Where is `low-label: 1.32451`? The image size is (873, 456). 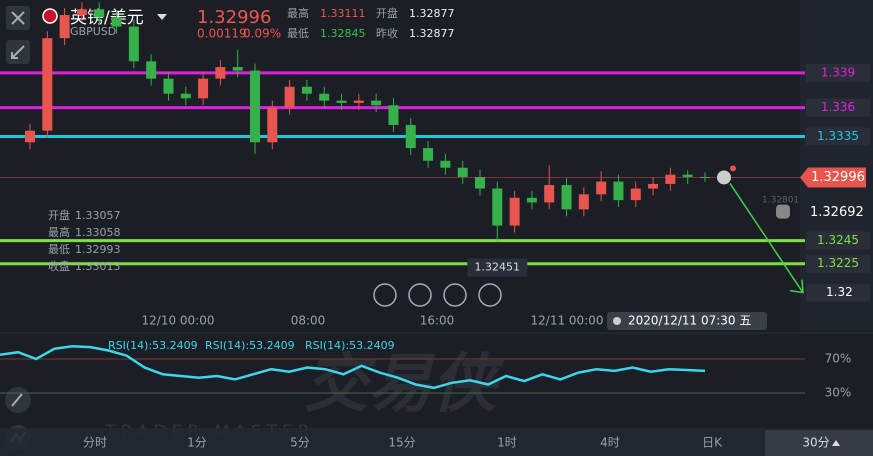 low-label: 1.32451 is located at coordinates (498, 266).